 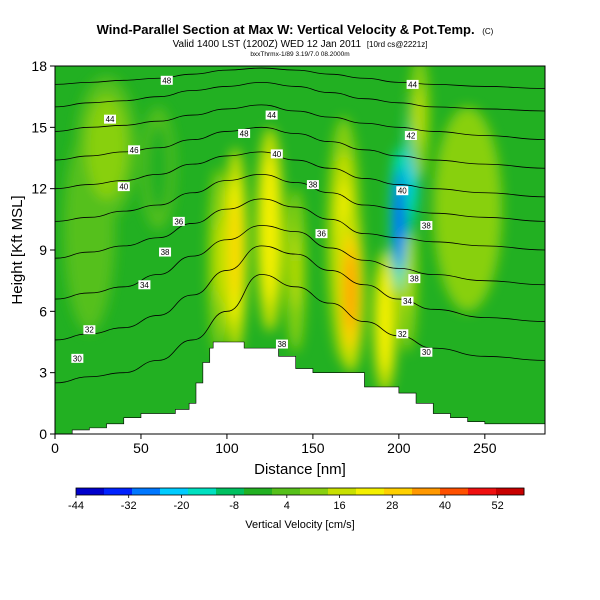 I want to click on svg-text: 34, so click(x=407, y=301).